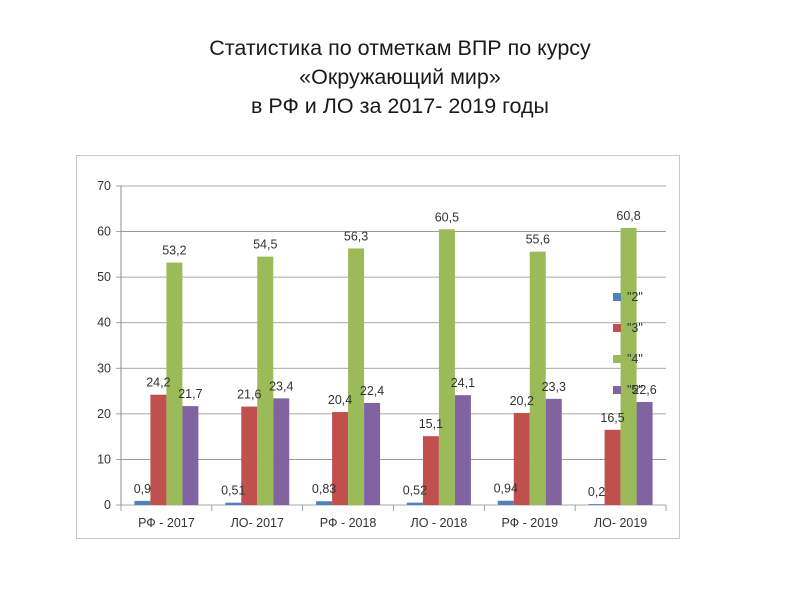 This screenshot has width=800, height=600. What do you see at coordinates (166, 523) in the screenshot?
I see `x-tick-label: РФ - 2017` at bounding box center [166, 523].